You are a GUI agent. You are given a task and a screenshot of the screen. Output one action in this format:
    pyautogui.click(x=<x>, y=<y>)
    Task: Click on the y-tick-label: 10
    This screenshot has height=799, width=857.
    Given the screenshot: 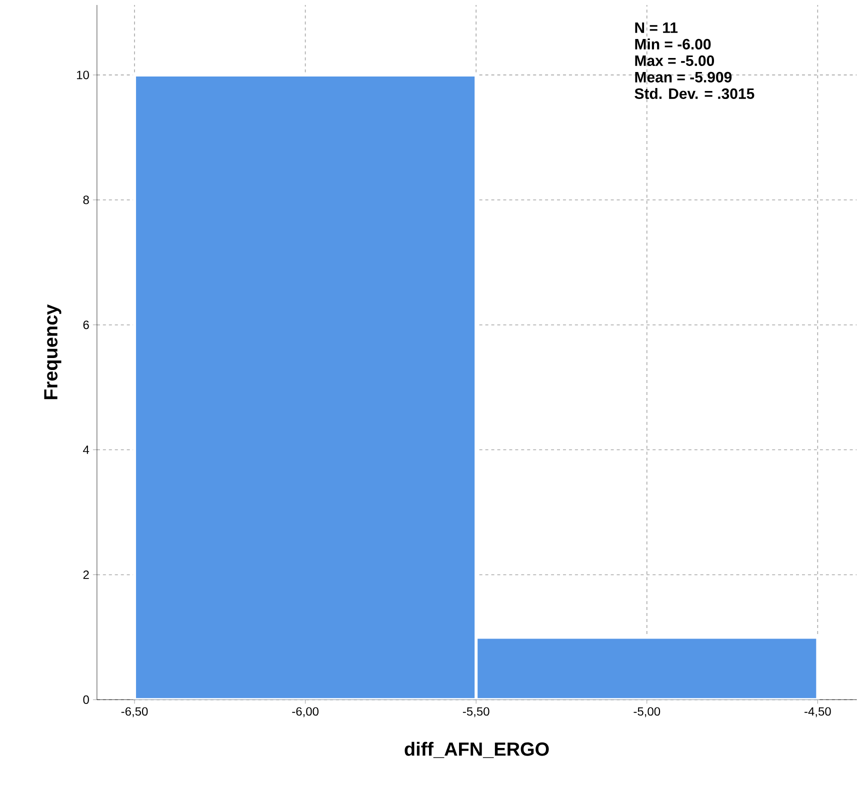 What is the action you would take?
    pyautogui.click(x=83, y=75)
    